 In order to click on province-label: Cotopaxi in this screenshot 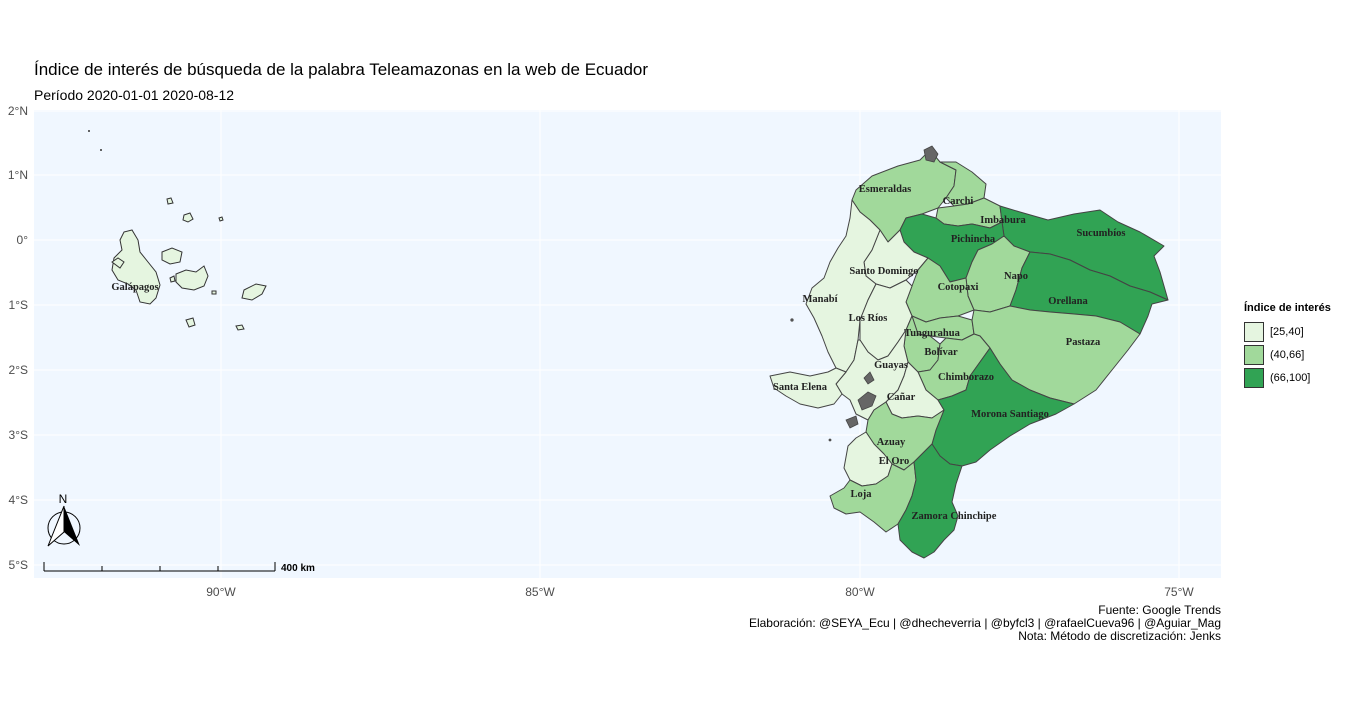, I will do `click(958, 287)`.